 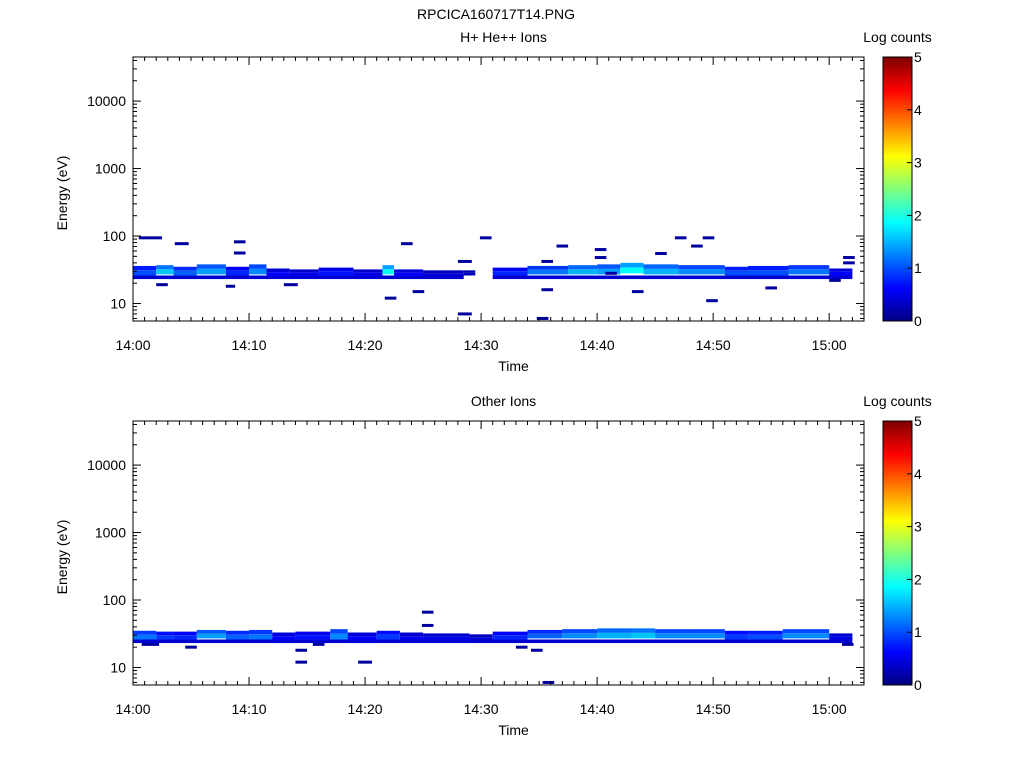 I want to click on y-tick-label: 1000, so click(x=110, y=533).